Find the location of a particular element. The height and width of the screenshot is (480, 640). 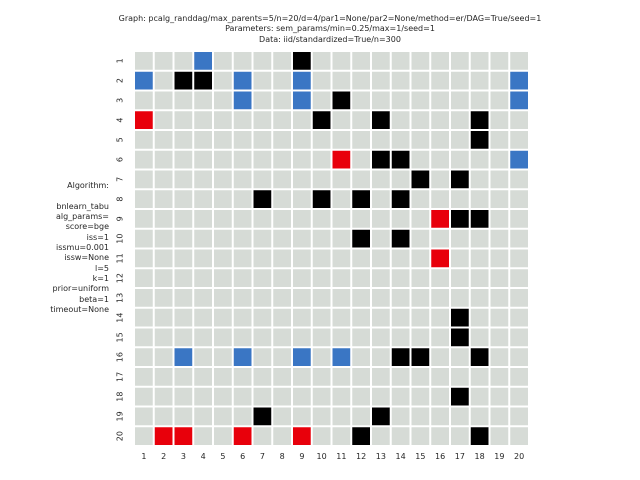

x-tick-label: 1 is located at coordinates (143, 456).